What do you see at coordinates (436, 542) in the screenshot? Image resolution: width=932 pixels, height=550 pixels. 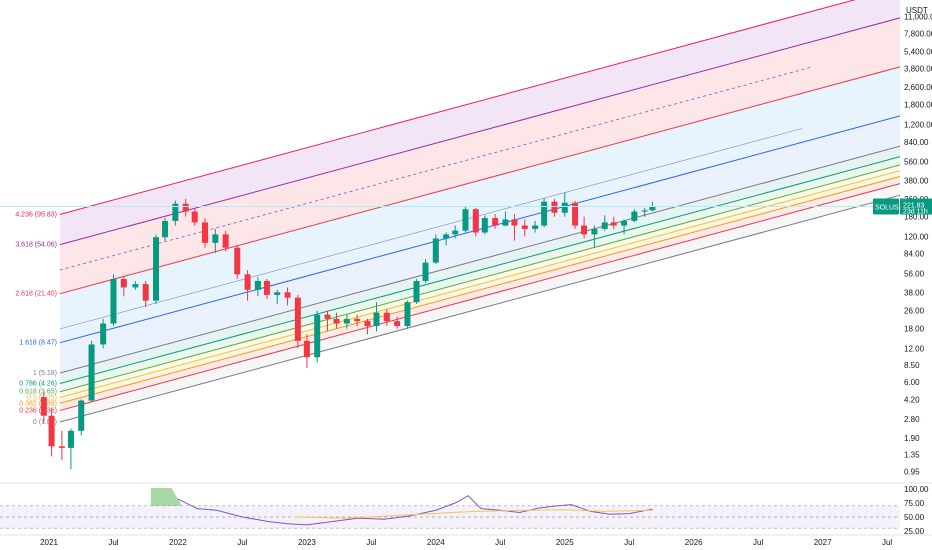 I see `time-tick-label: 2024` at bounding box center [436, 542].